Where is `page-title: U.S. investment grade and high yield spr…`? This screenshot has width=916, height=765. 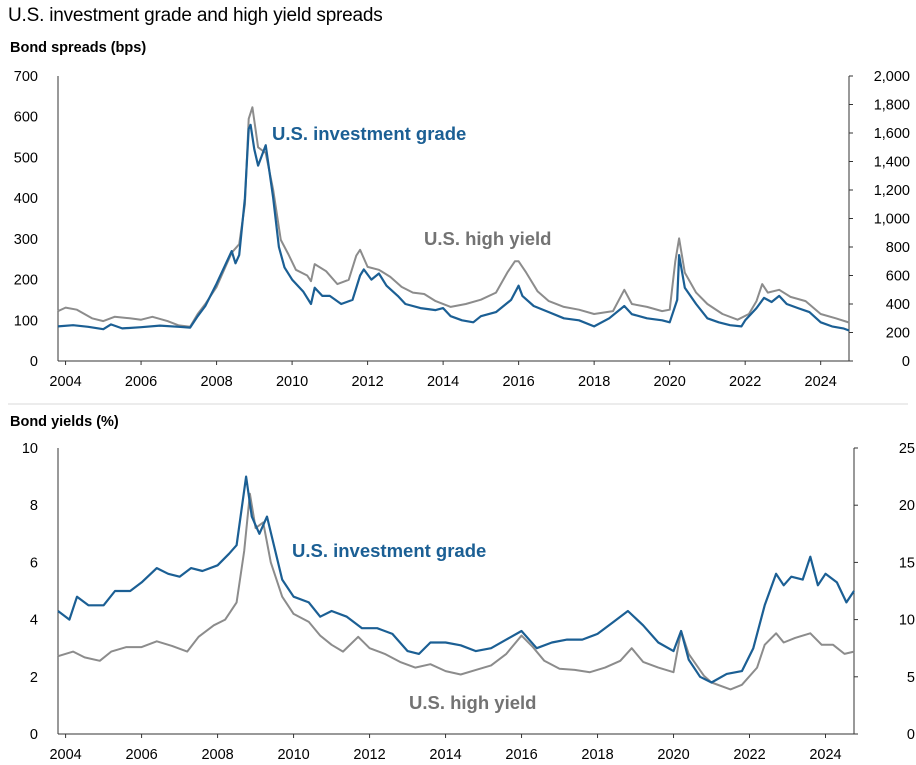 page-title: U.S. investment grade and high yield spr… is located at coordinates (195, 15).